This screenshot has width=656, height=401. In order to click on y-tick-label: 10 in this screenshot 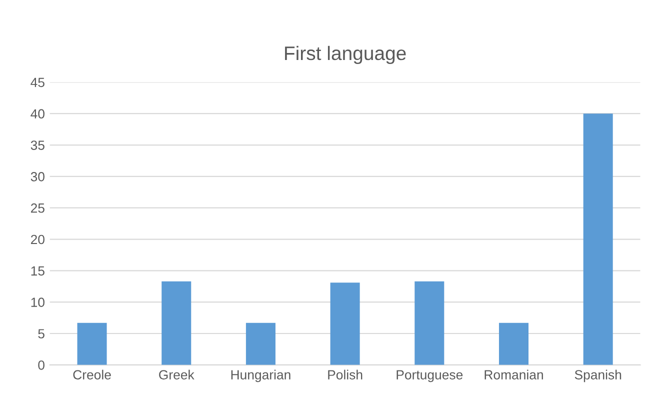, I will do `click(37, 302)`.